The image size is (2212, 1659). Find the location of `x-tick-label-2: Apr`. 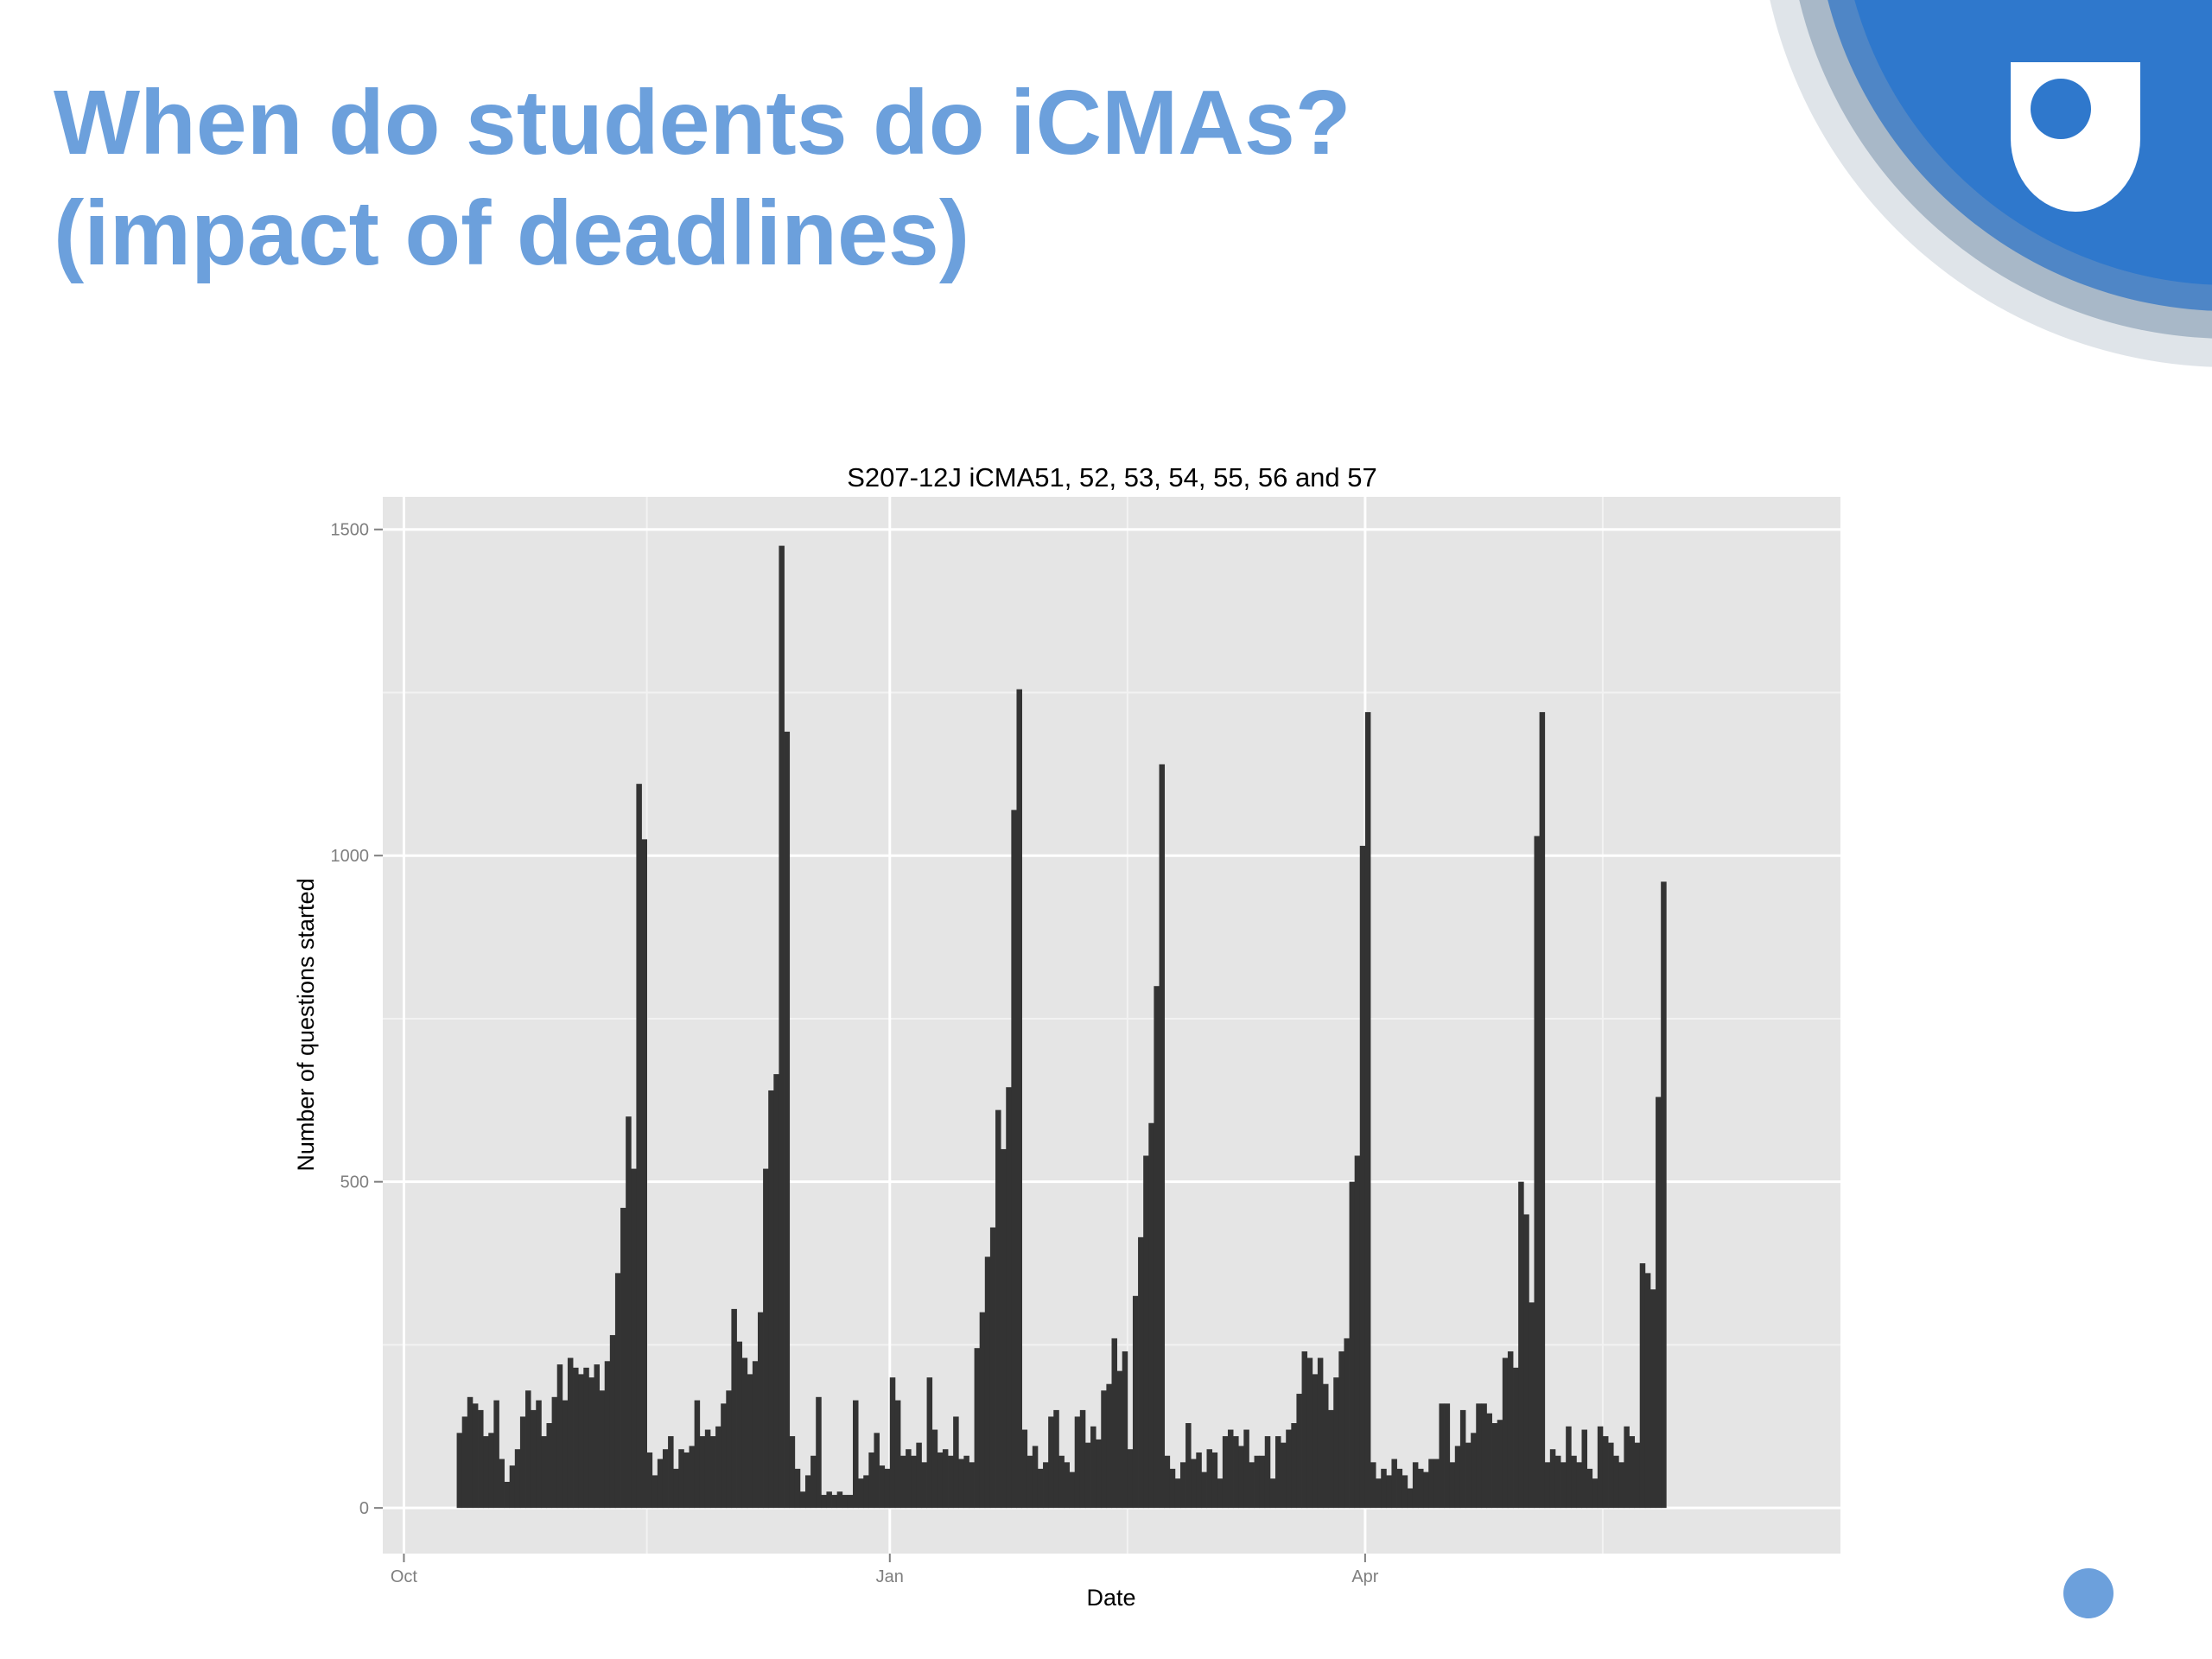

x-tick-label-2: Apr is located at coordinates (1364, 1576).